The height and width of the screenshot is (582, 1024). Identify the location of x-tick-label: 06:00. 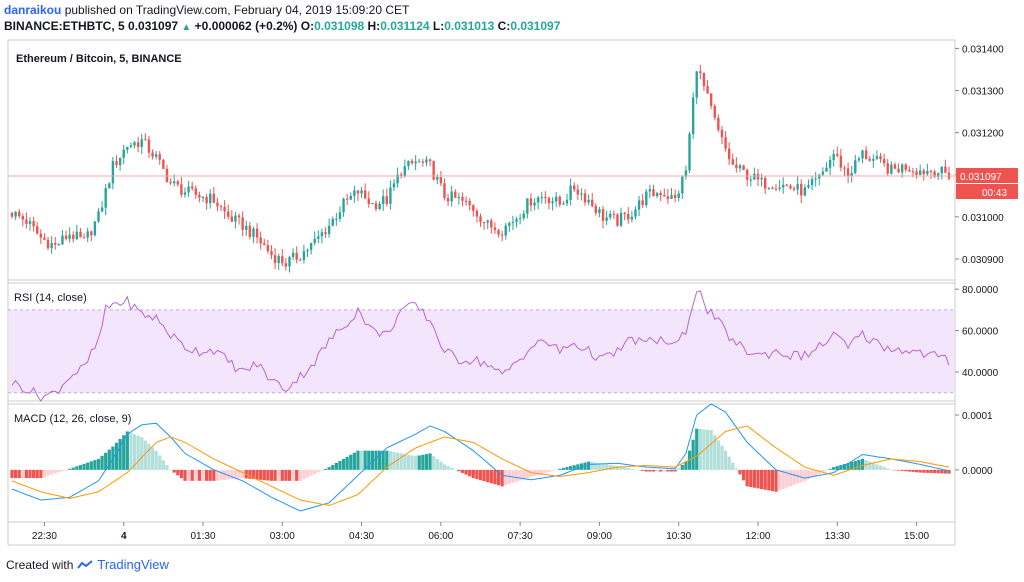
(440, 536).